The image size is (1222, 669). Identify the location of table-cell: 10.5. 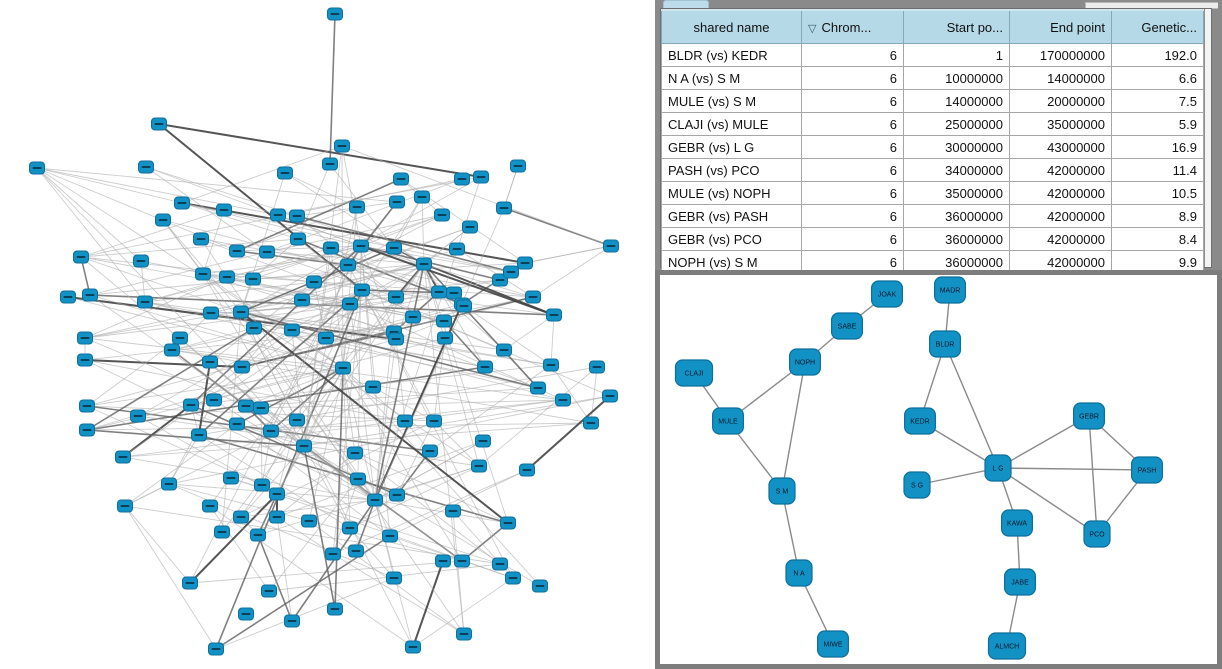
(1157, 193).